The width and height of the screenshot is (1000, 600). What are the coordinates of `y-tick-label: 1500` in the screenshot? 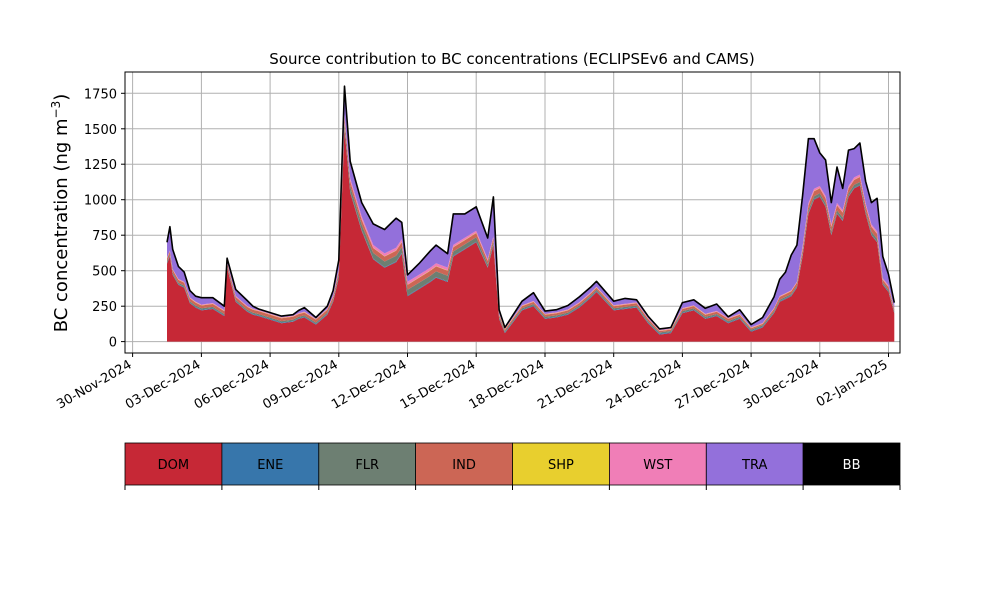 It's located at (100, 130).